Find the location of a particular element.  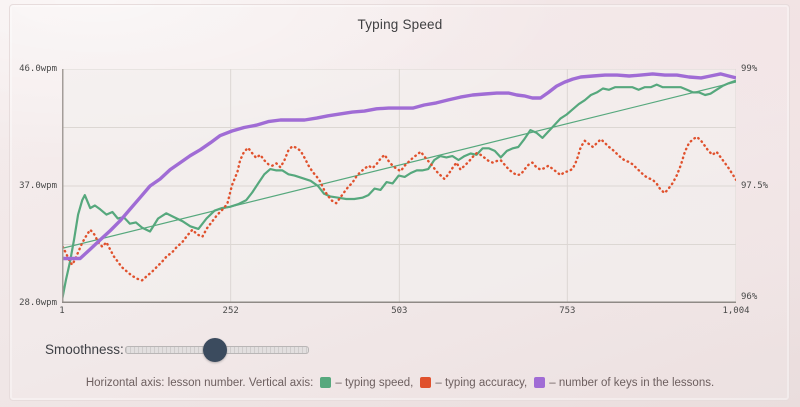

legend-typing-speed-label: – typing speed, is located at coordinates (374, 383).